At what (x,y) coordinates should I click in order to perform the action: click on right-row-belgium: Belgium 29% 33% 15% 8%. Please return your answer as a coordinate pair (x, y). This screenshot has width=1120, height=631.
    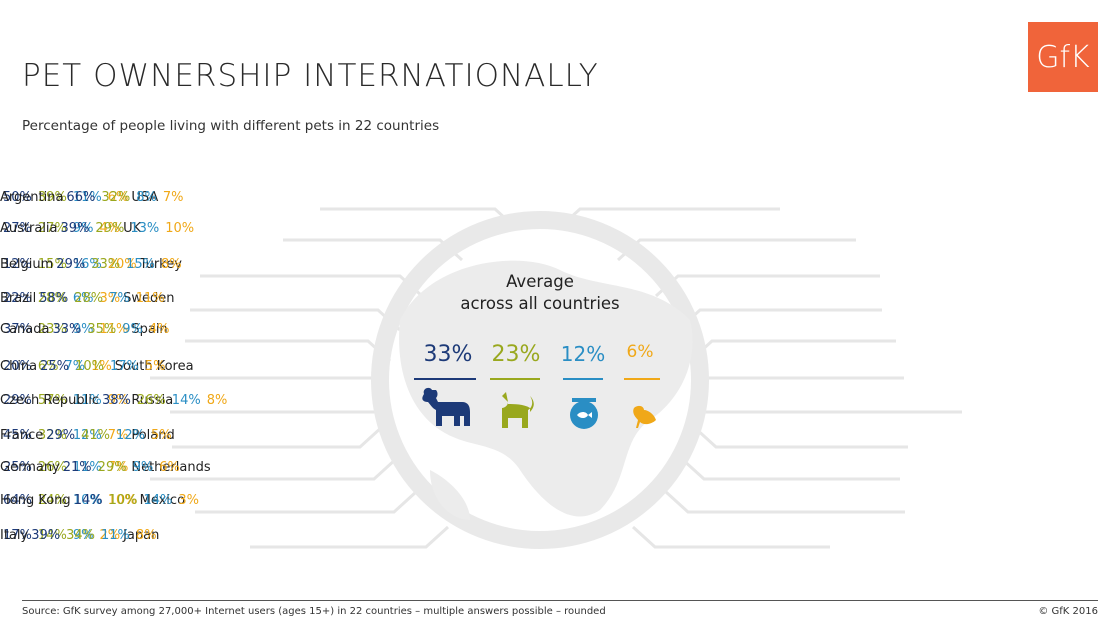
    Looking at the image, I should click on (92, 264).